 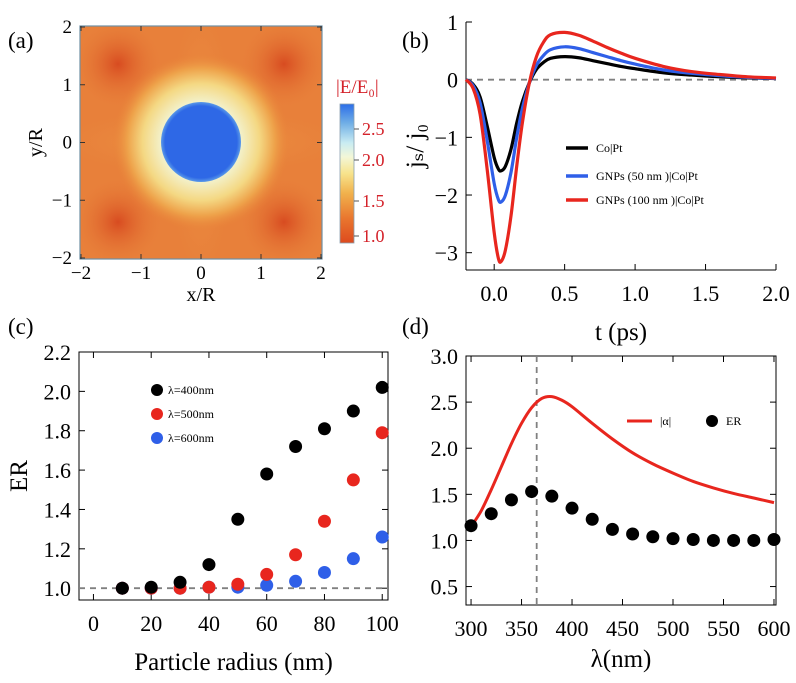 I want to click on y-tick-label: 1.5, so click(x=445, y=494).